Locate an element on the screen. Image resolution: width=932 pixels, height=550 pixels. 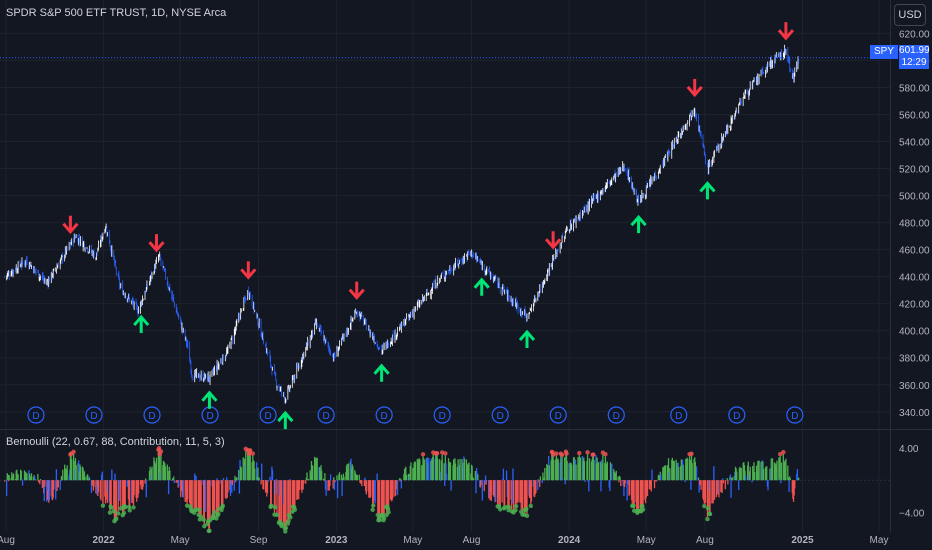
price-tick-label: 520.00 is located at coordinates (914, 170).